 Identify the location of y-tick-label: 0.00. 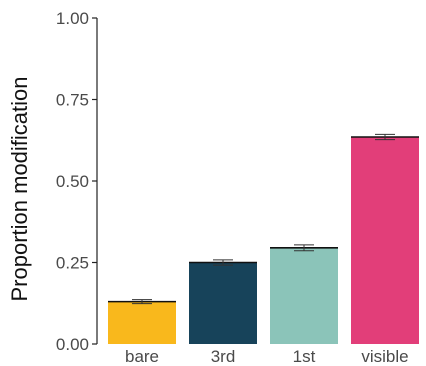
(72, 344).